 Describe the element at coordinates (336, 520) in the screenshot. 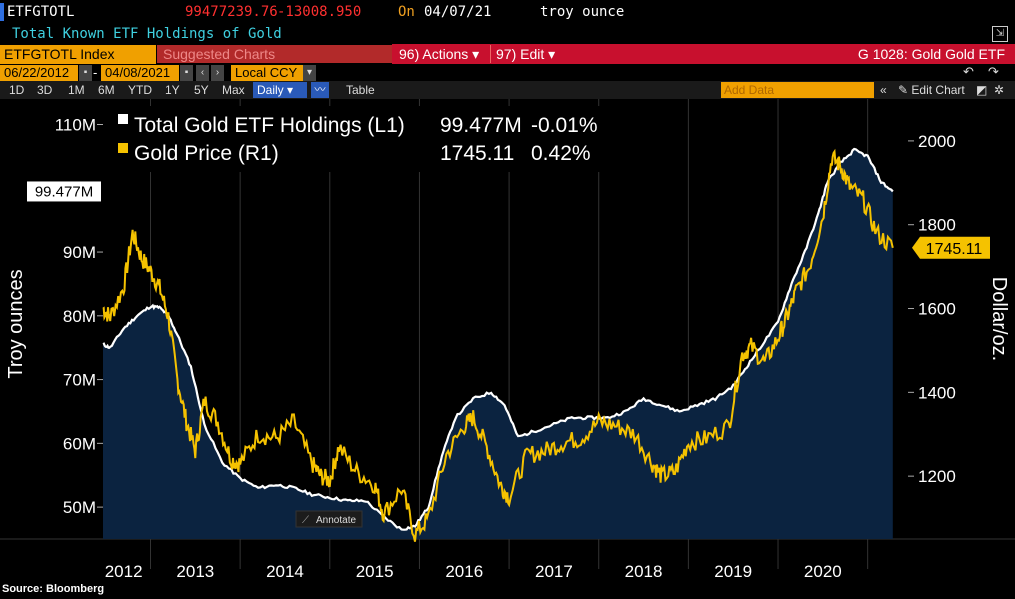

I see `annotate-label: Annotate` at that location.